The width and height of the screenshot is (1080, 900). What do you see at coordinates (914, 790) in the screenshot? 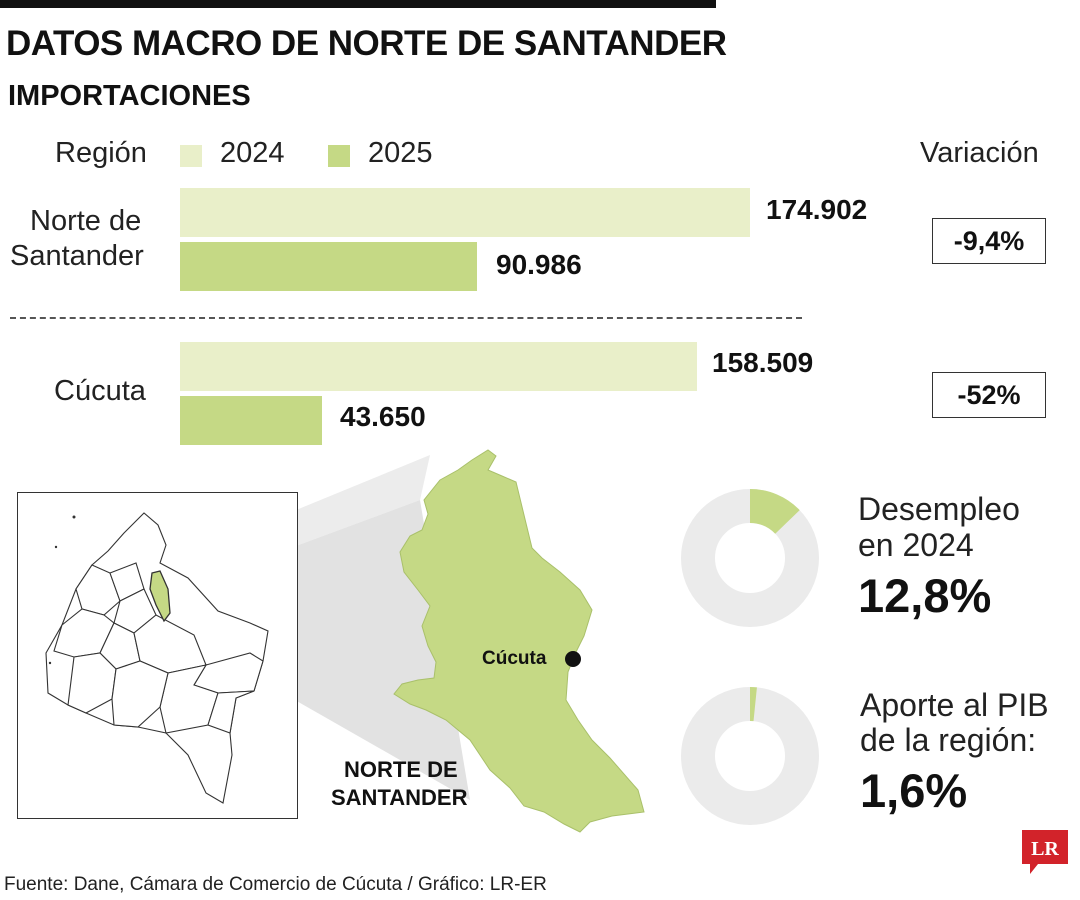
I see `pib-value: 1,6%` at bounding box center [914, 790].